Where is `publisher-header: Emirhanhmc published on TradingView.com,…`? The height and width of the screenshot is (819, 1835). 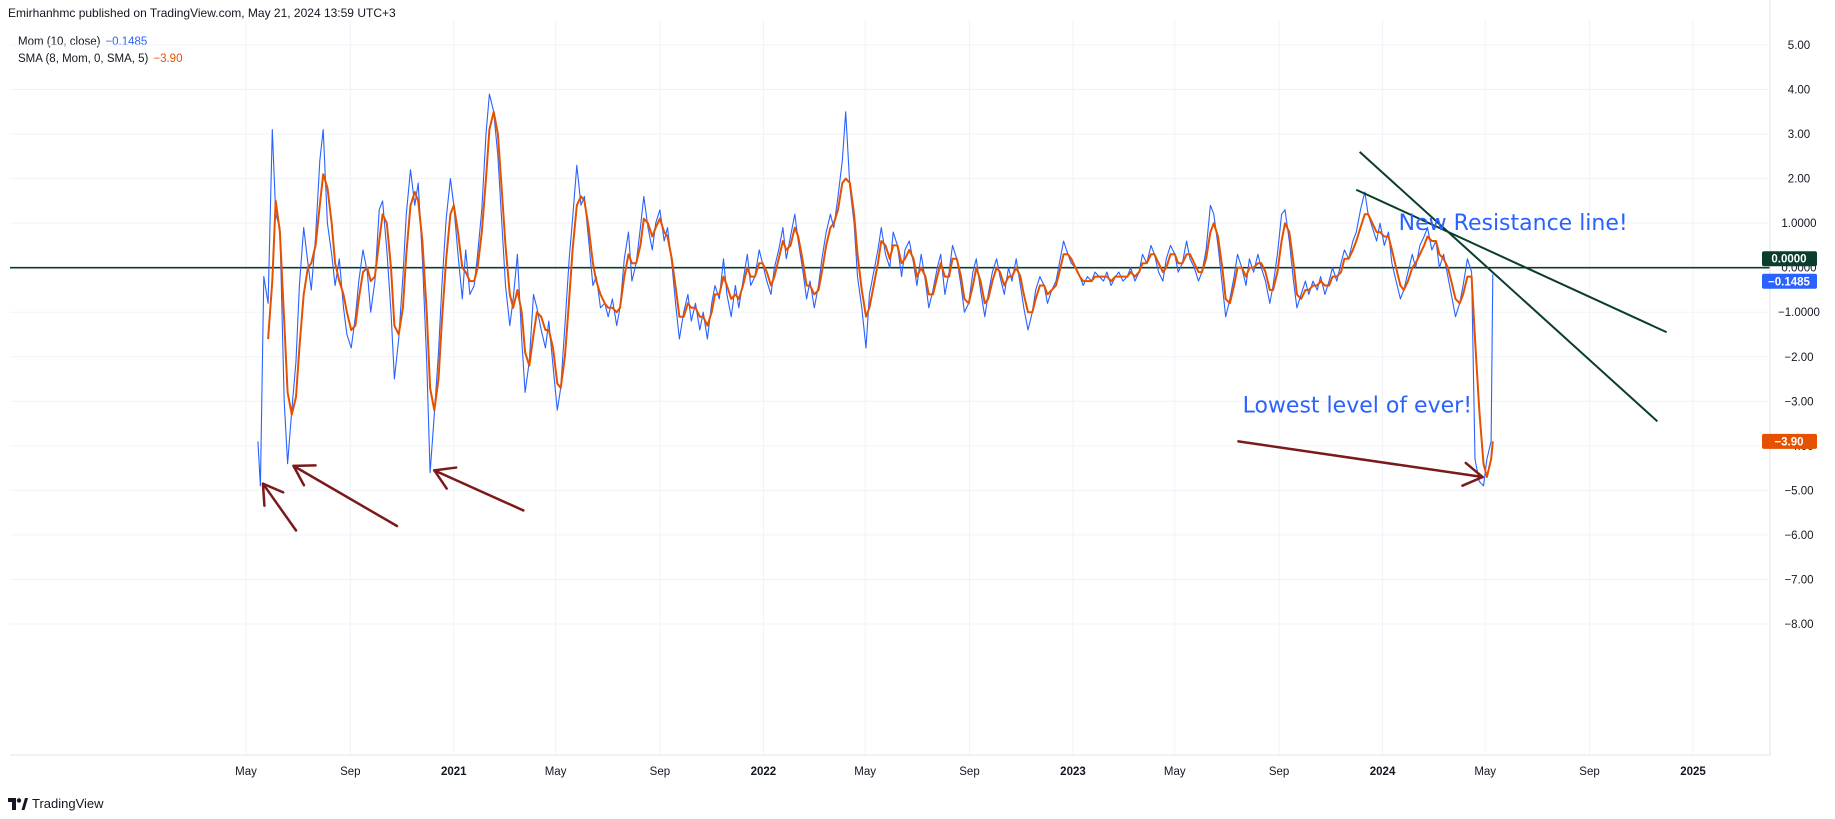 publisher-header: Emirhanhmc published on TradingView.com,… is located at coordinates (202, 13).